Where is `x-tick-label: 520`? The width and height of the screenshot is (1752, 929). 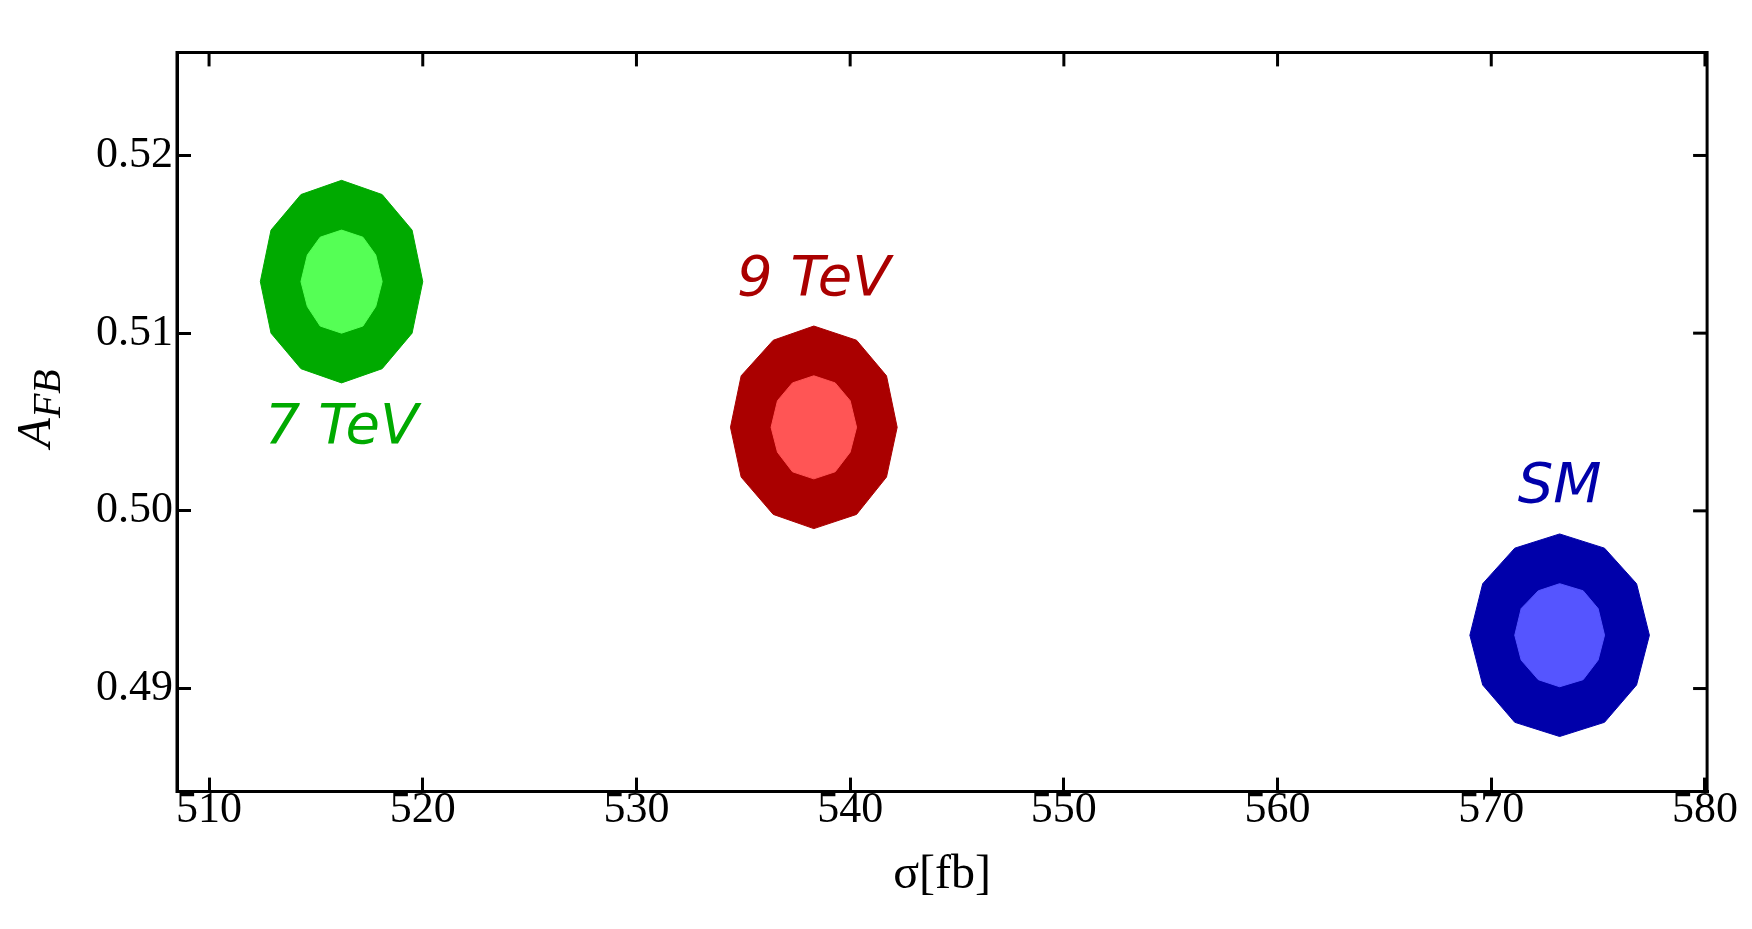 x-tick-label: 520 is located at coordinates (422, 807).